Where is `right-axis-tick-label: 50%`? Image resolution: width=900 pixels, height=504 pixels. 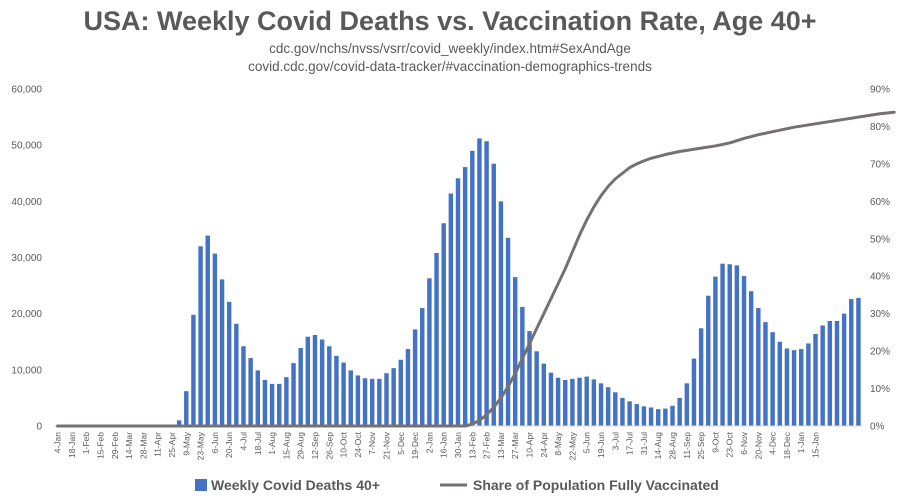 right-axis-tick-label: 50% is located at coordinates (880, 239).